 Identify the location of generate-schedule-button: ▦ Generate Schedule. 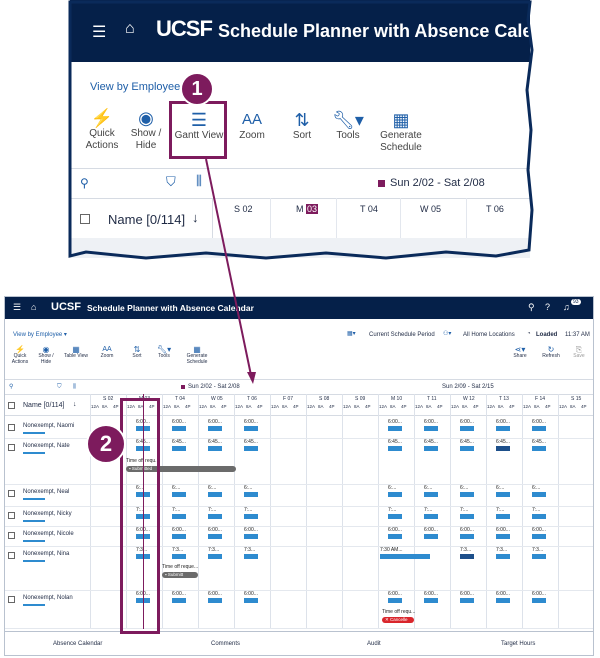
(401, 132).